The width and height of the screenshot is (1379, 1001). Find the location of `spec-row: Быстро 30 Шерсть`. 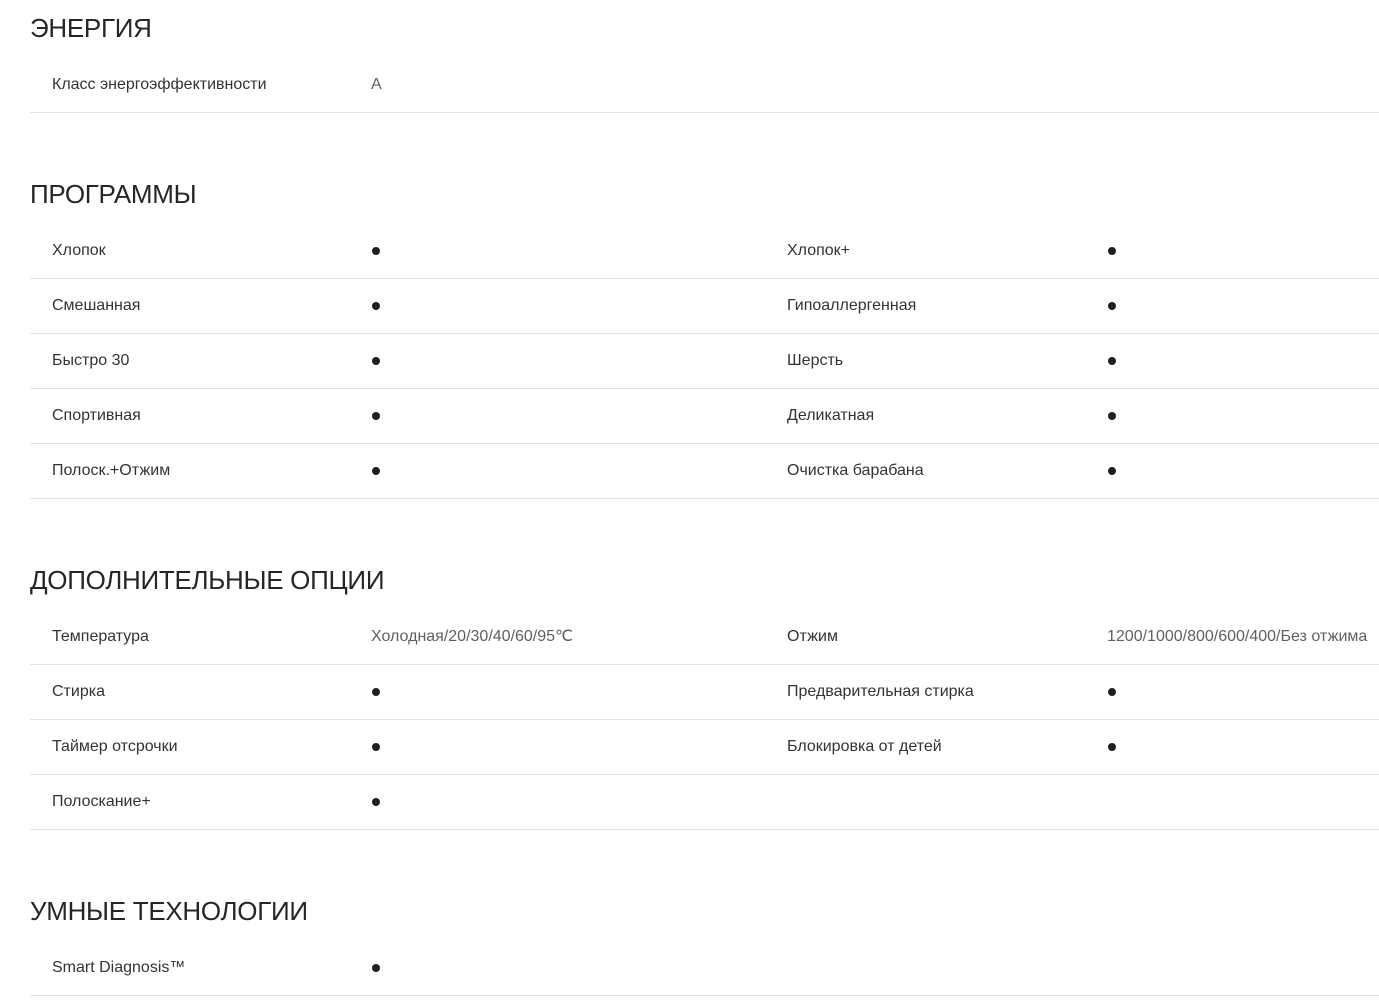

spec-row: Быстро 30 Шерсть is located at coordinates (704, 361).